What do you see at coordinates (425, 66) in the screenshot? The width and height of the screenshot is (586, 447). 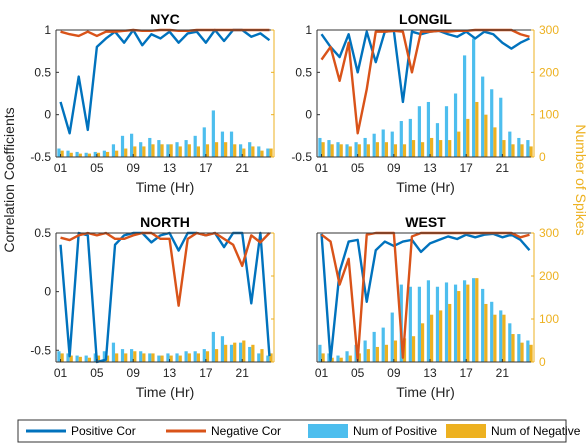 I see `line-positive-cor` at bounding box center [425, 66].